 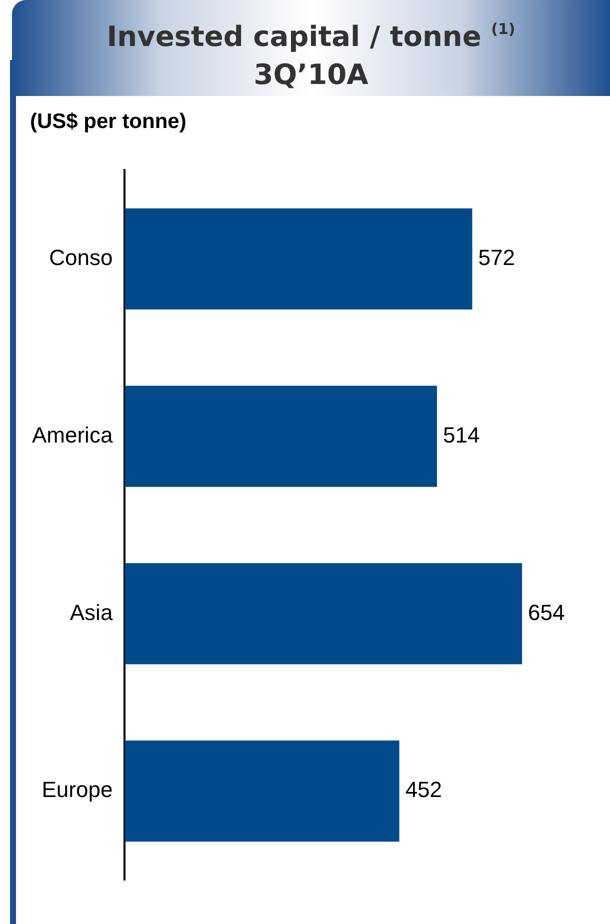 What do you see at coordinates (81, 257) in the screenshot?
I see `y-tick-label: Conso` at bounding box center [81, 257].